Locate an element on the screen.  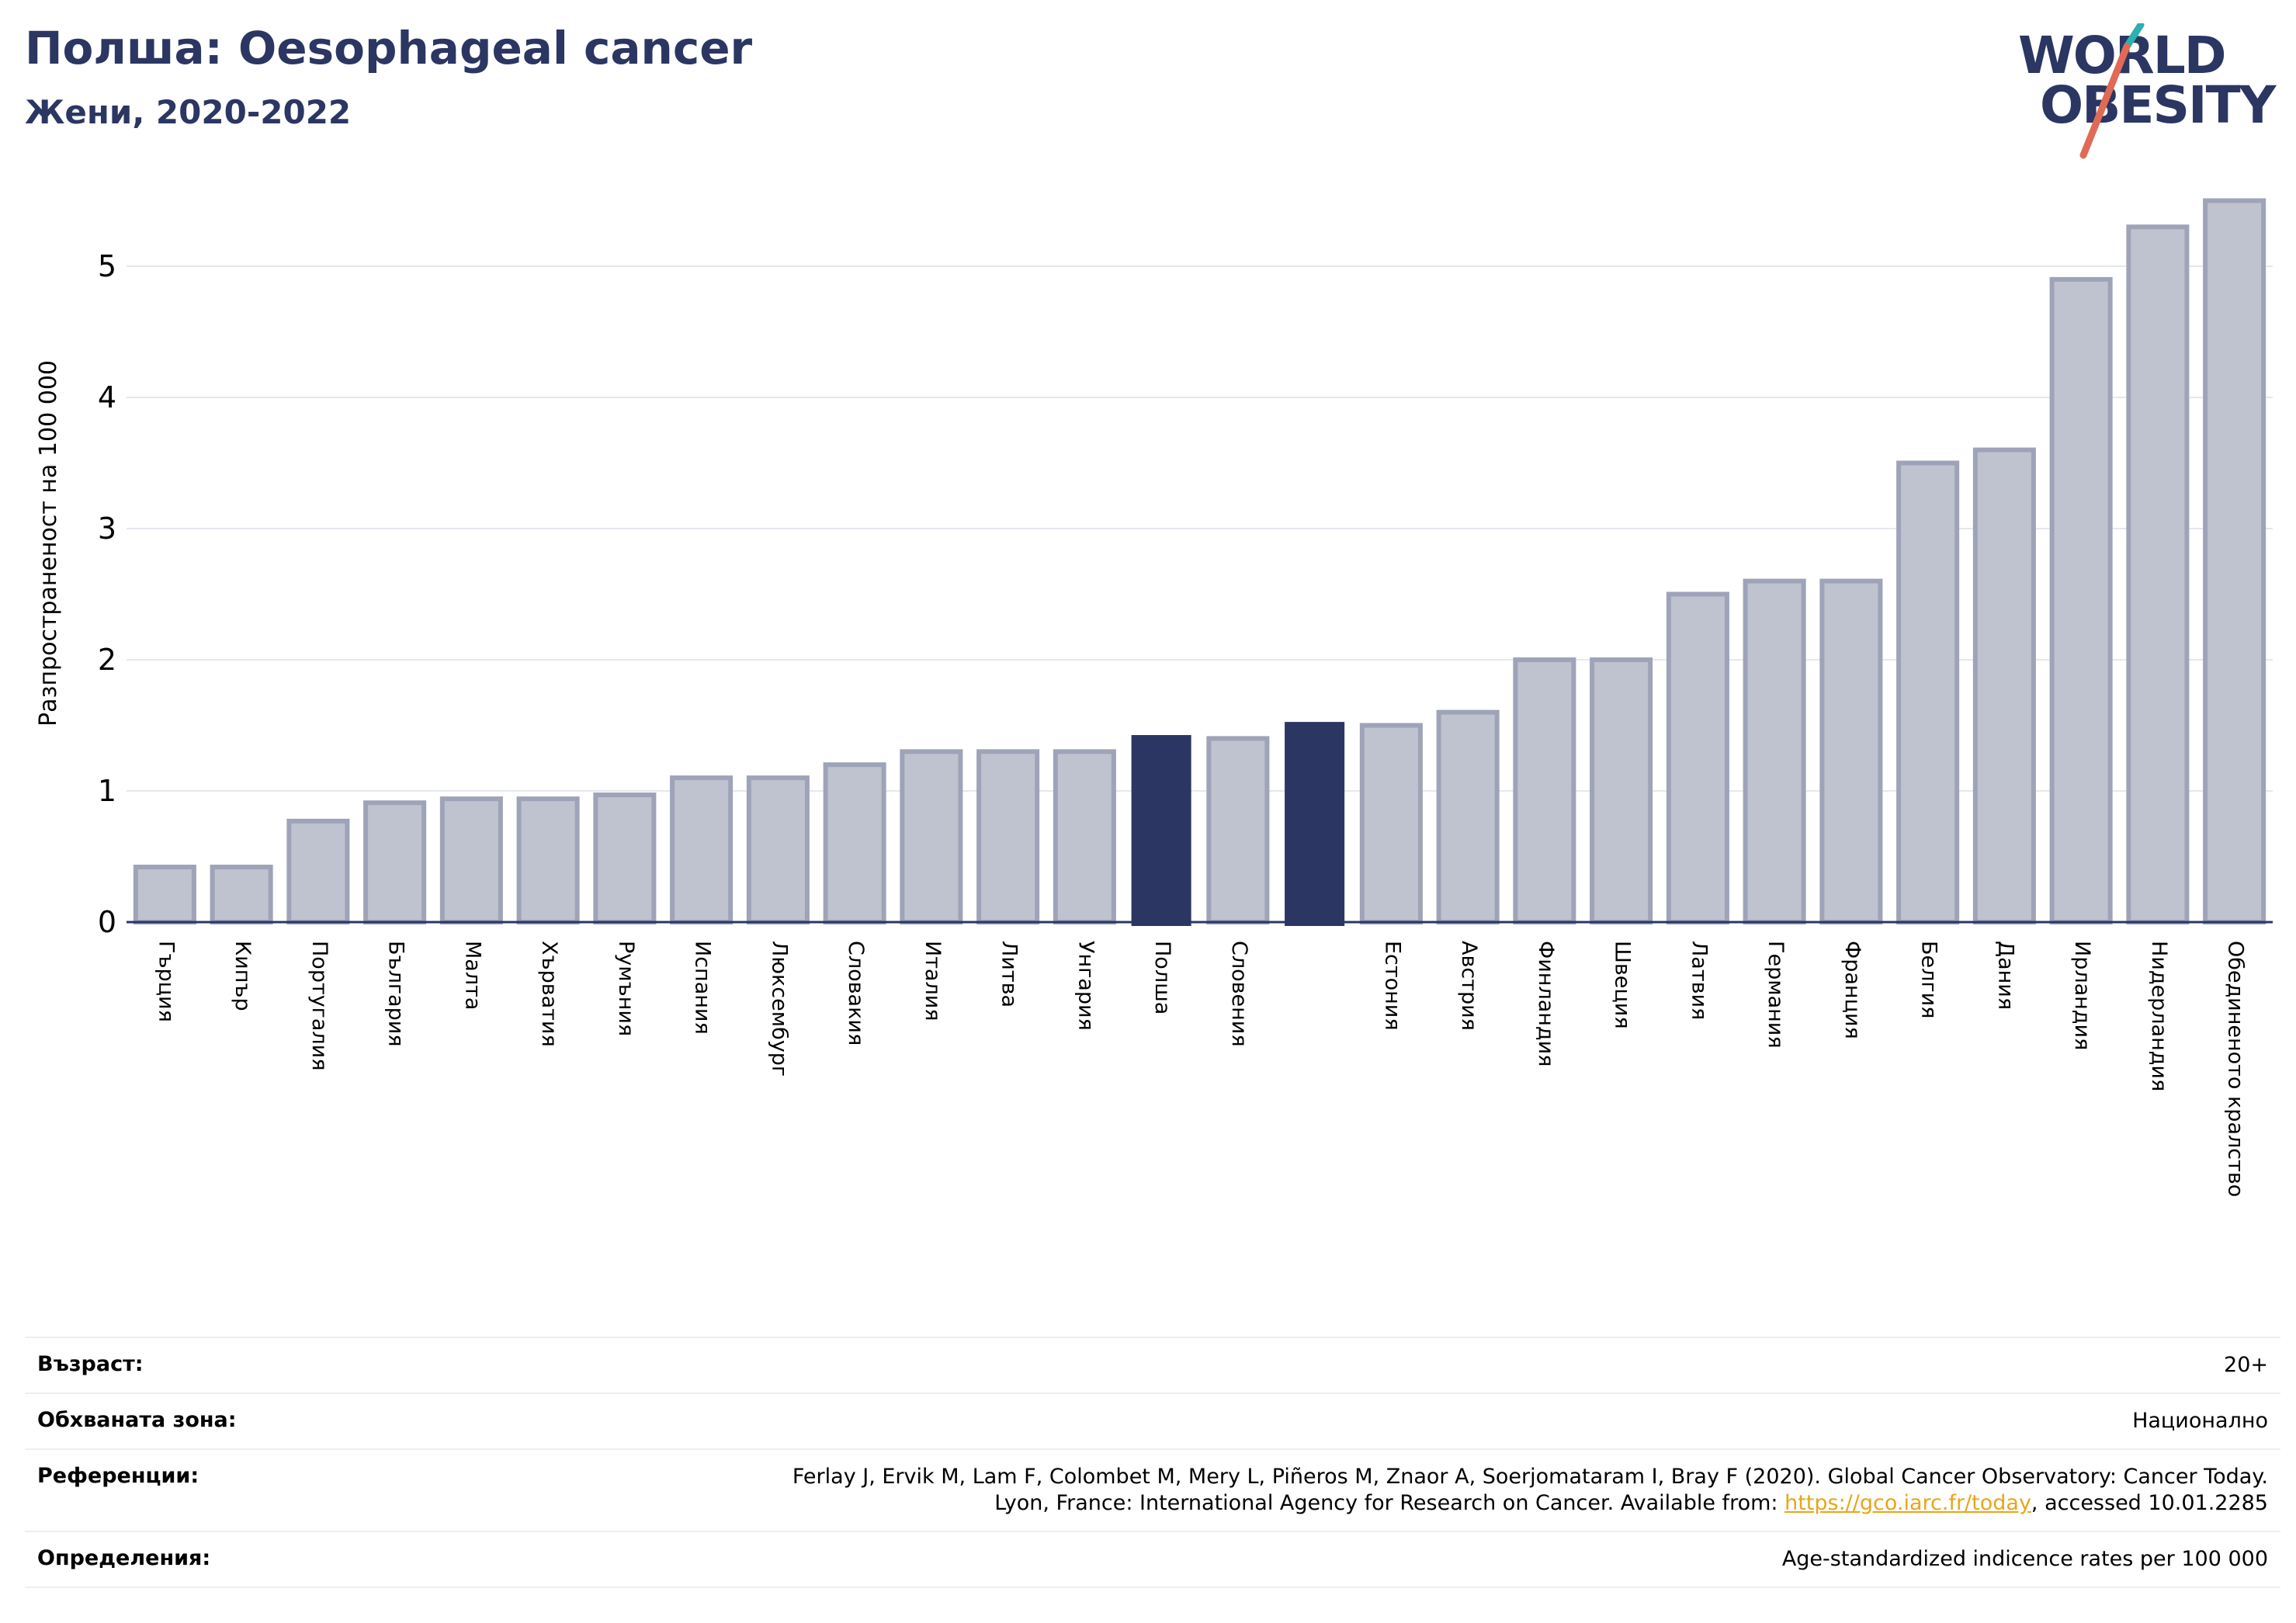
bar-Португалия is located at coordinates (318, 871).